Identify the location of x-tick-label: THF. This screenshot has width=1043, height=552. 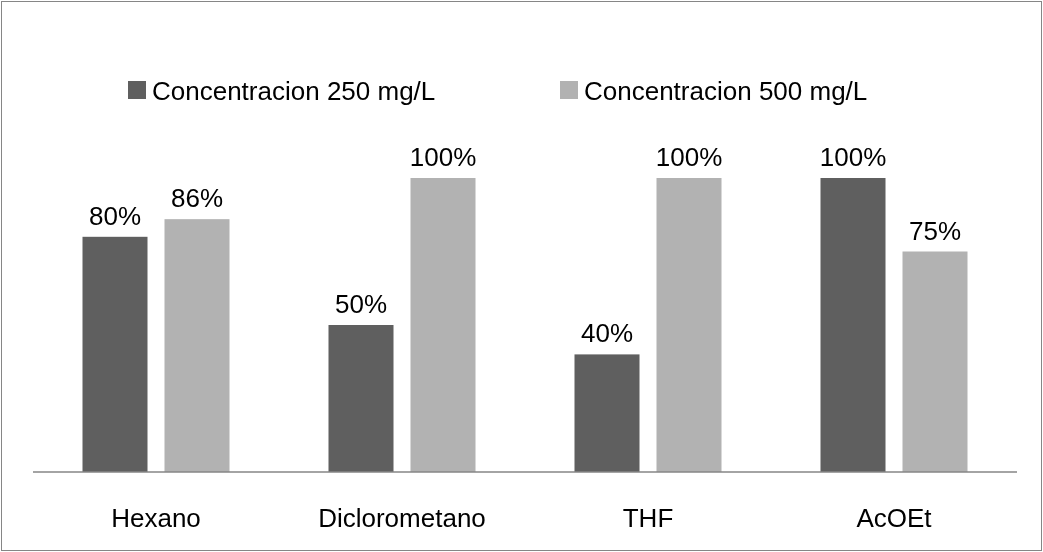
(648, 518).